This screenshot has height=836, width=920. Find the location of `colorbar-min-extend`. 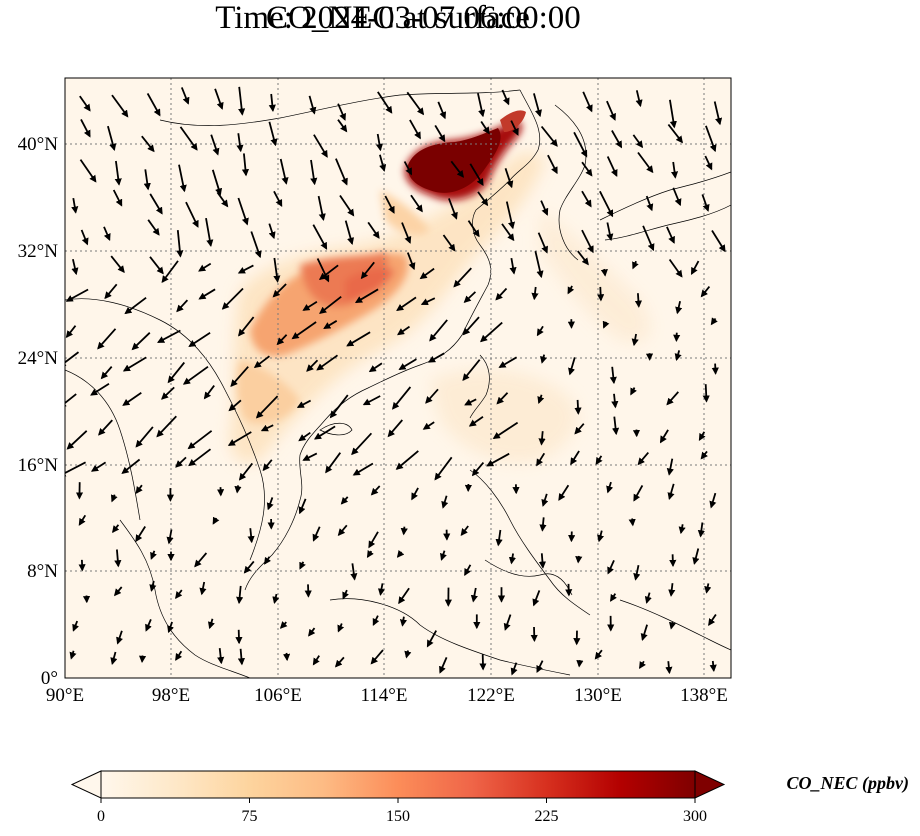

colorbar-min-extend is located at coordinates (86, 784).